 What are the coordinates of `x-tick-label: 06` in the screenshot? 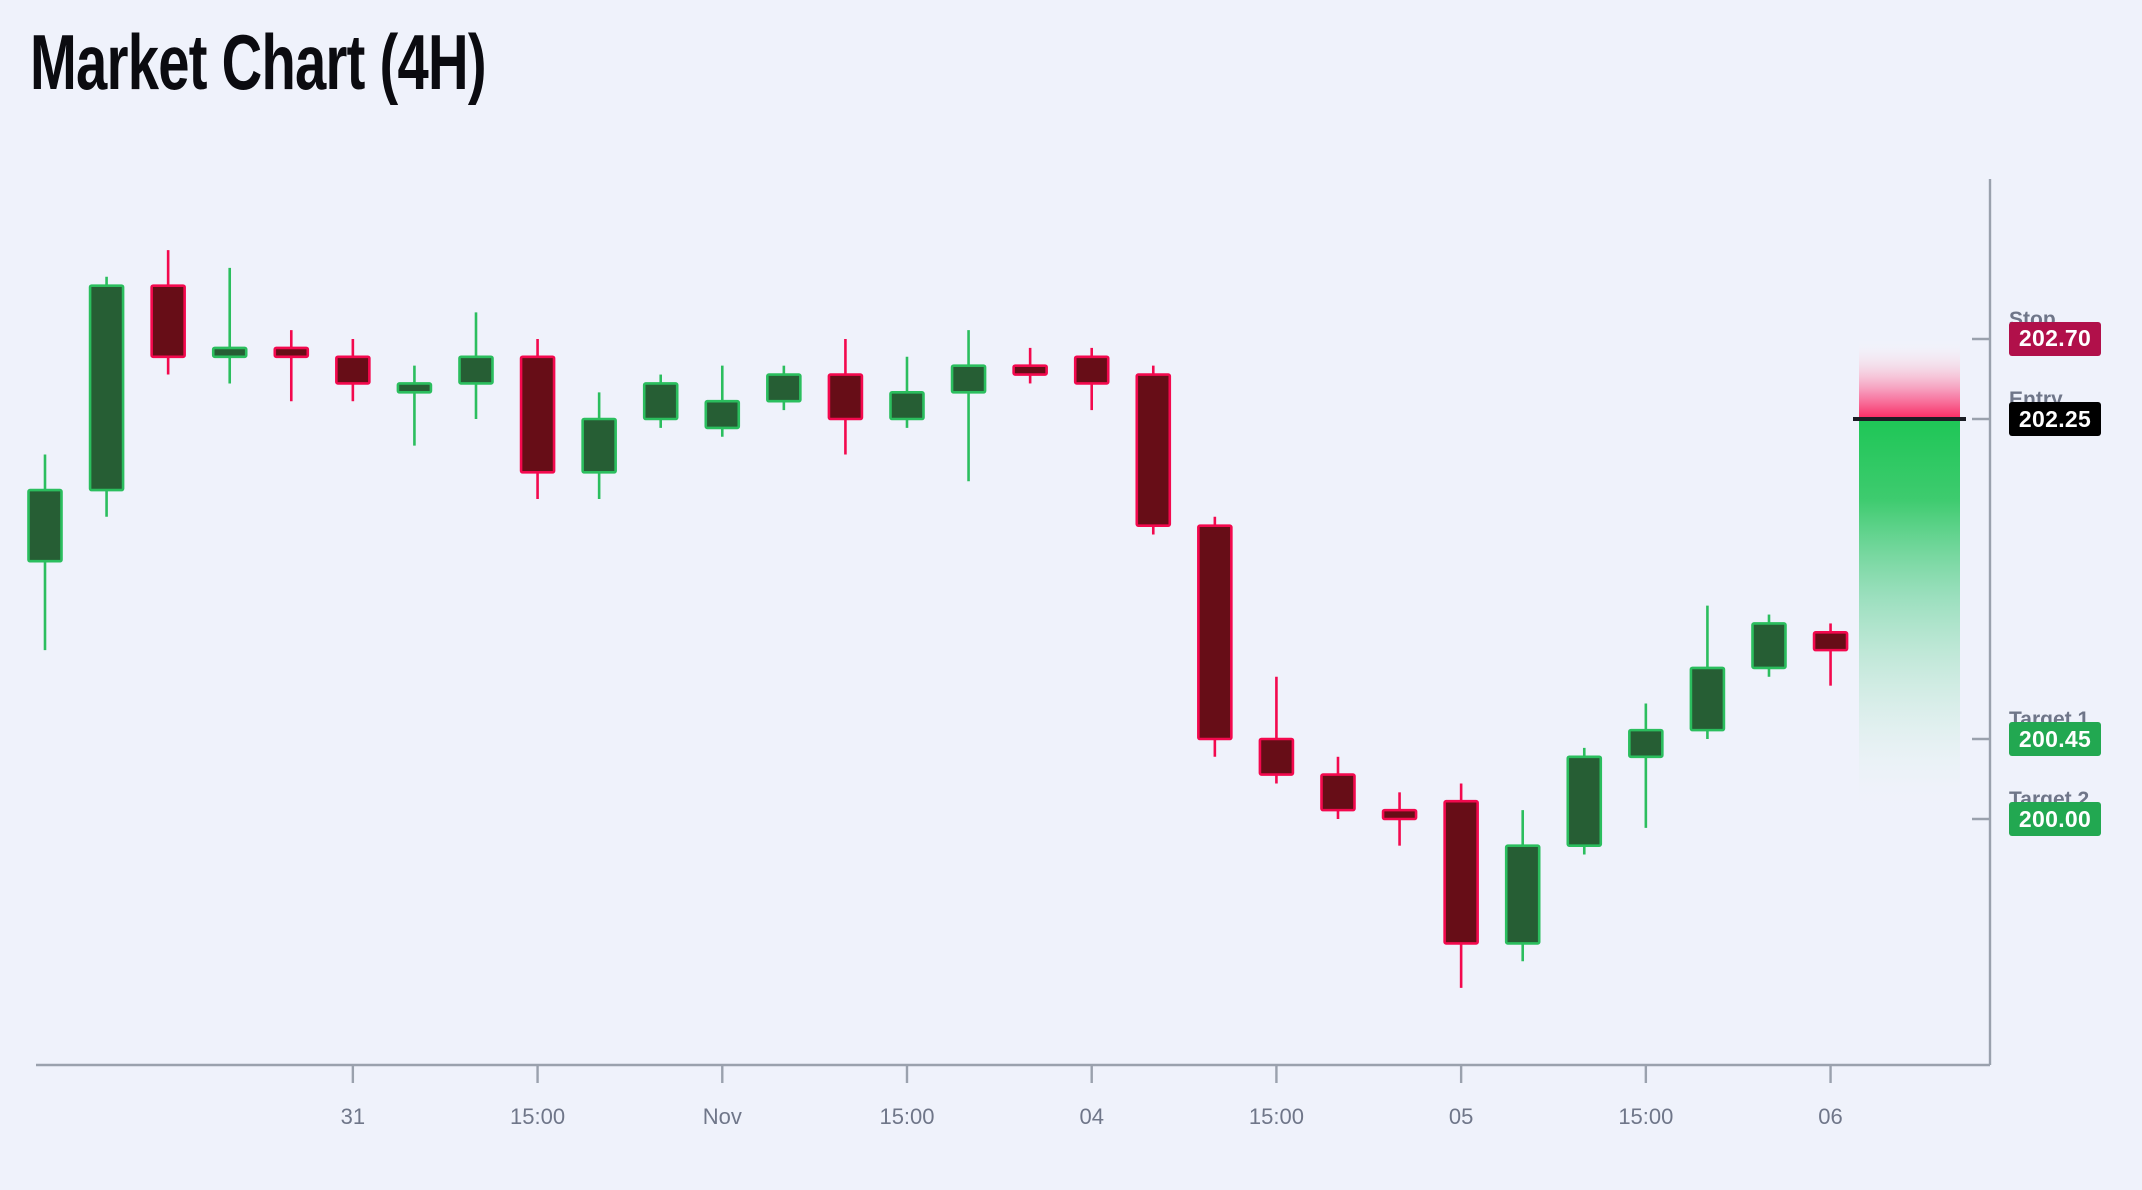 It's located at (1830, 1116).